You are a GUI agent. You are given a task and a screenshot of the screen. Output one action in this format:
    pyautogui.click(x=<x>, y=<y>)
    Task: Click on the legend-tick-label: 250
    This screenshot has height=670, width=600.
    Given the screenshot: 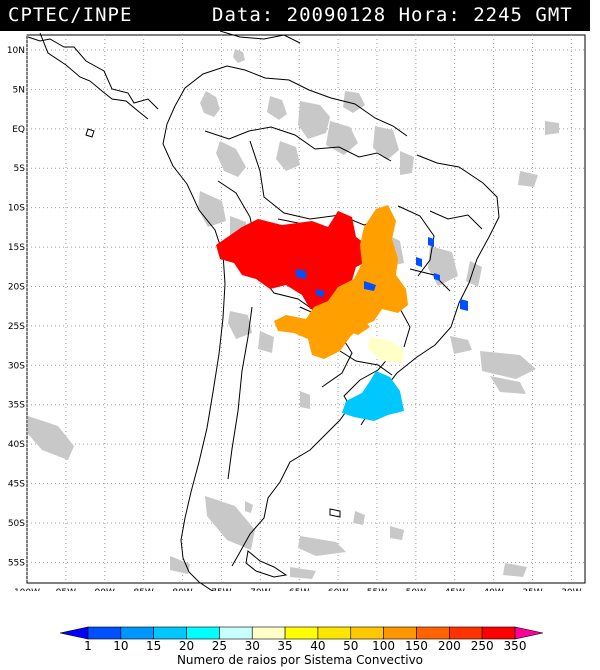 What is the action you would take?
    pyautogui.click(x=482, y=645)
    